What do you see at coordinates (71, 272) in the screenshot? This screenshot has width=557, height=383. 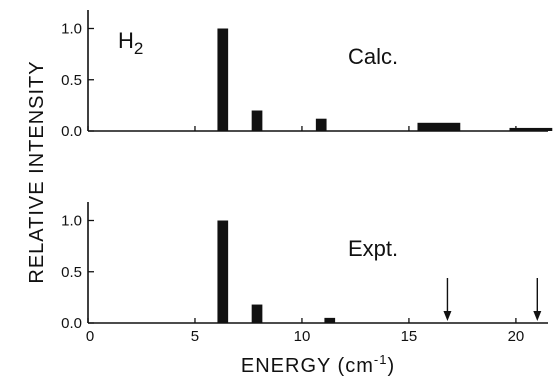 I see `expt-y-tick-label: 0.5` at bounding box center [71, 272].